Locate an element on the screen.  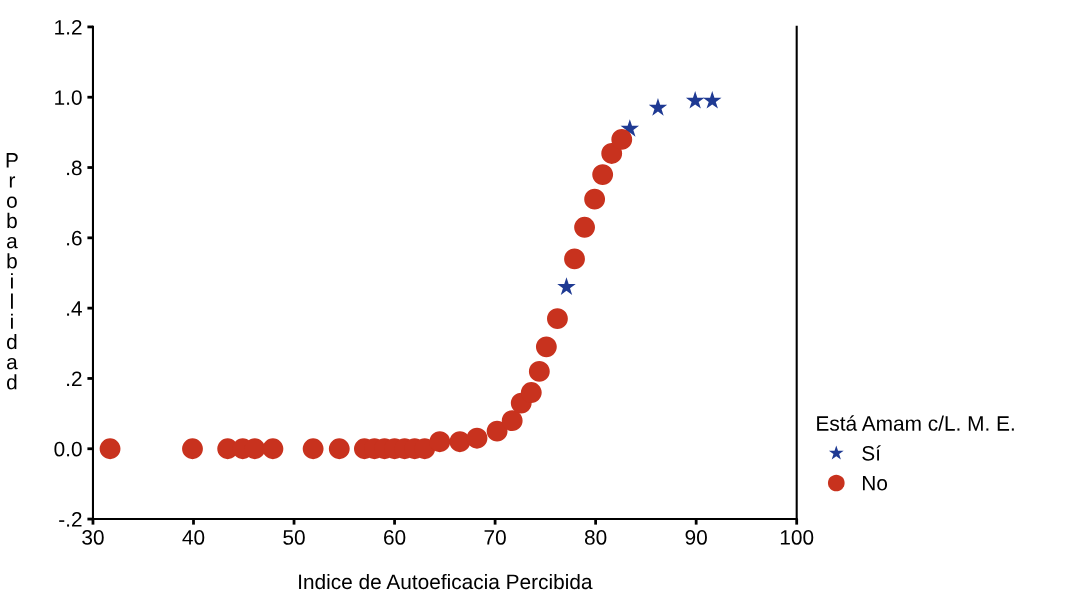
x-tick-label: 60 is located at coordinates (395, 537).